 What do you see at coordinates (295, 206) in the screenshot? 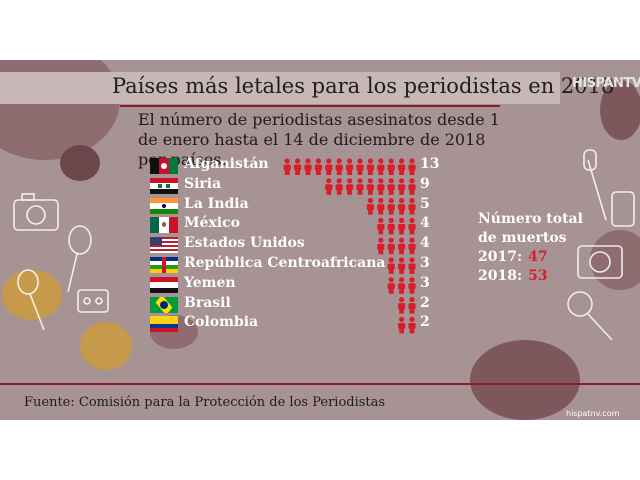
I see `country-row: La India 5` at bounding box center [295, 206].